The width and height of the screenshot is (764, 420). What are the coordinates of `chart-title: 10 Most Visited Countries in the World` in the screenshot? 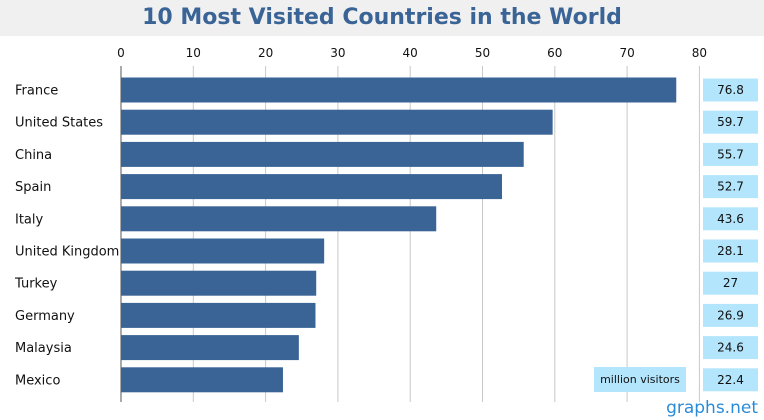 It's located at (382, 17).